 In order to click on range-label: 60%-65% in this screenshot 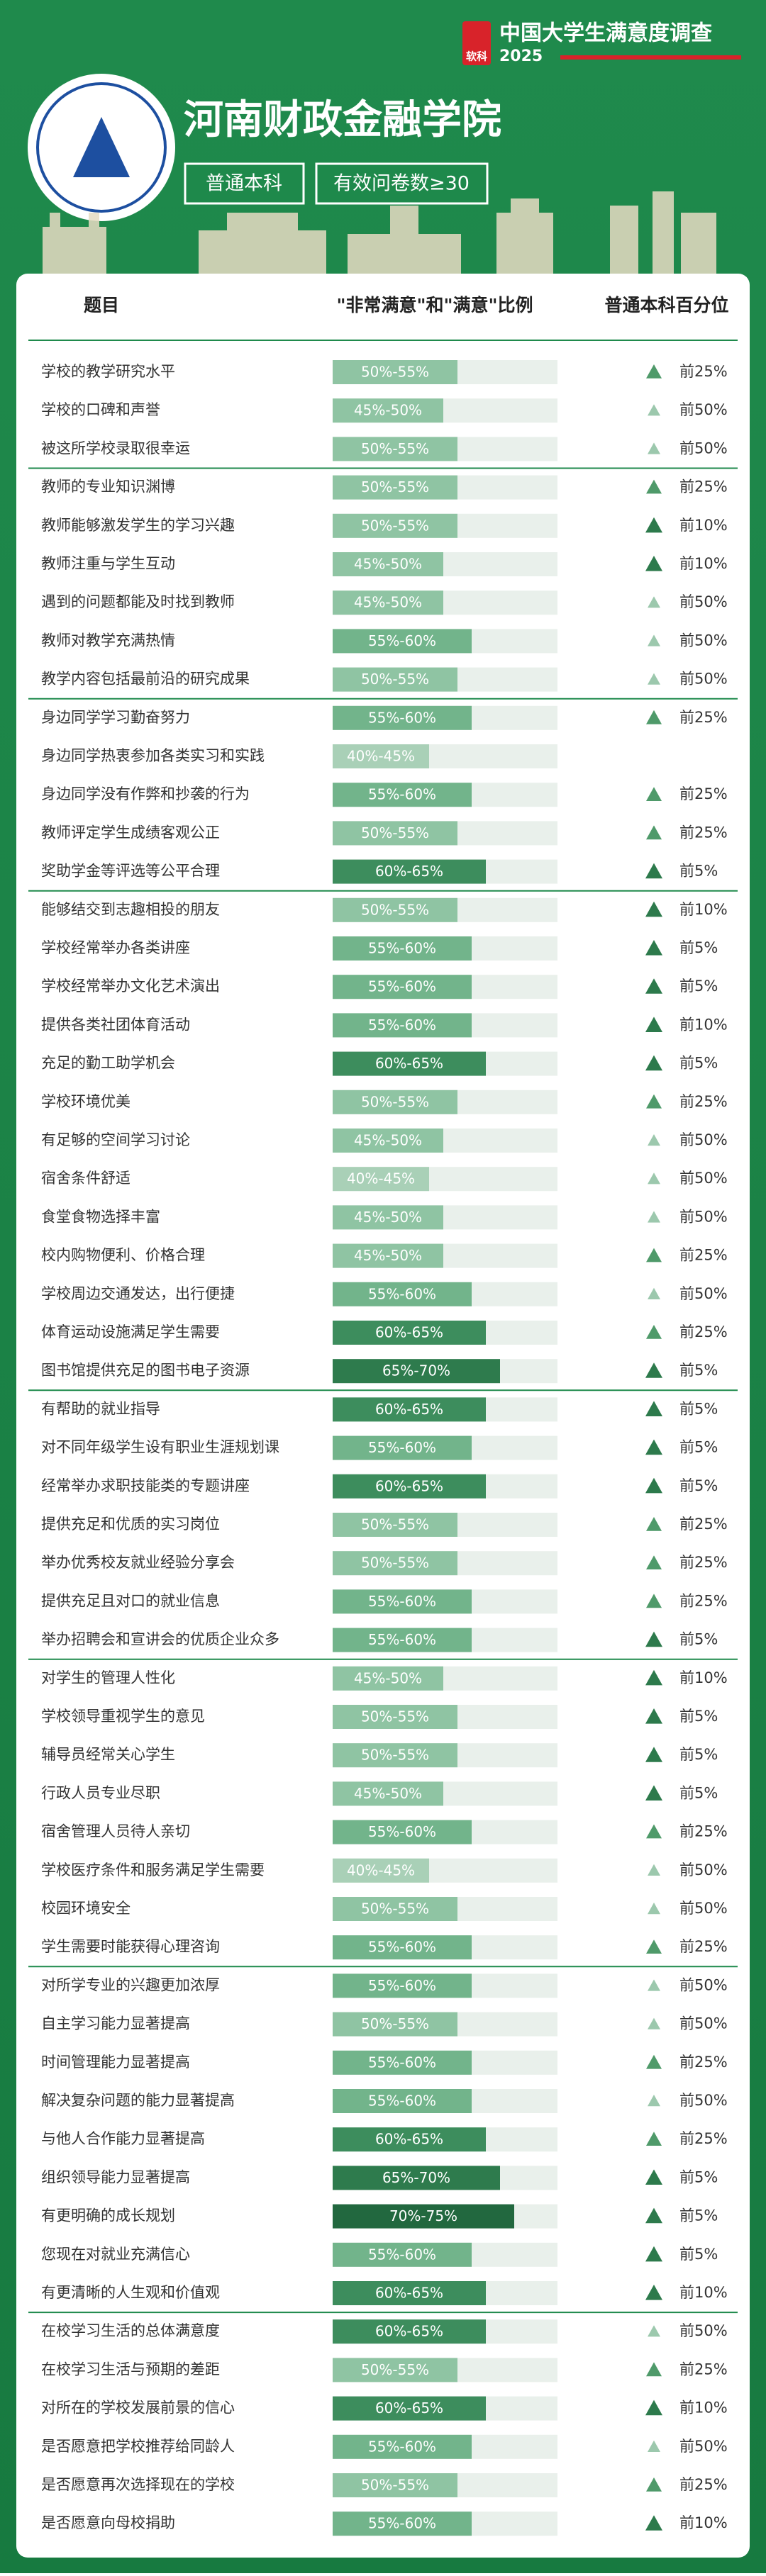, I will do `click(409, 2140)`.